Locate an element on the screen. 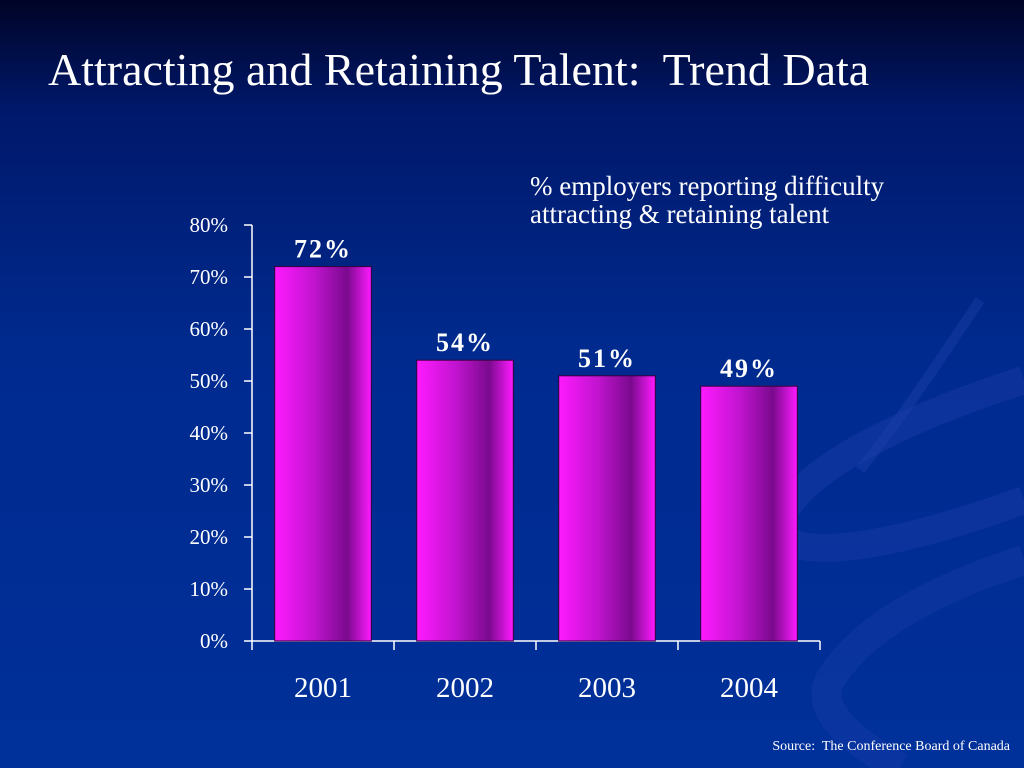  chart-title-line-2: attracting & retaining talent is located at coordinates (680, 214).